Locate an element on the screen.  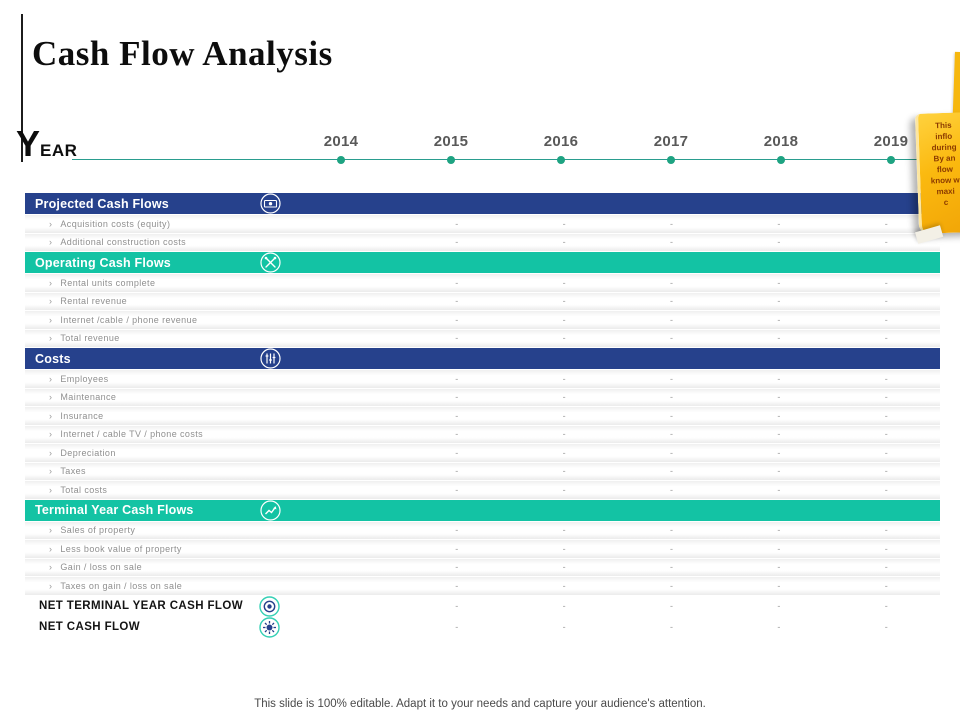
table-row-total-costs: › Total costs - - - - - is located at coordinates (482, 490).